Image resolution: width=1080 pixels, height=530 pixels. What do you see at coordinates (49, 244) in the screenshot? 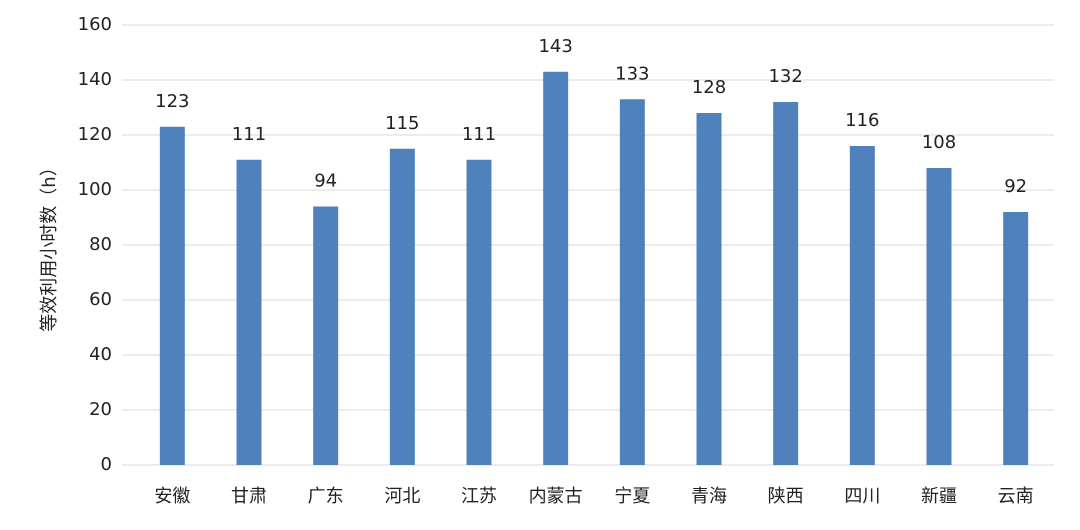
I see `y-axis-label: 等效利用小时数（h）` at bounding box center [49, 244].